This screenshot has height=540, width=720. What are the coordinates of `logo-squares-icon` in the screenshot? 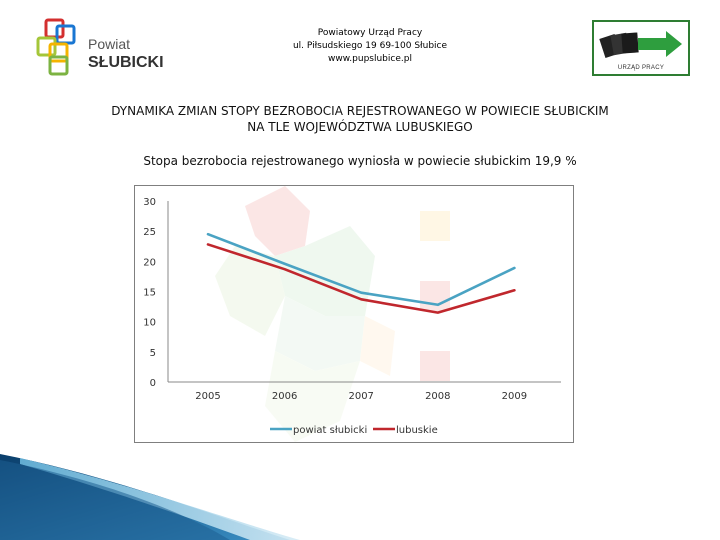 It's located at (56, 47).